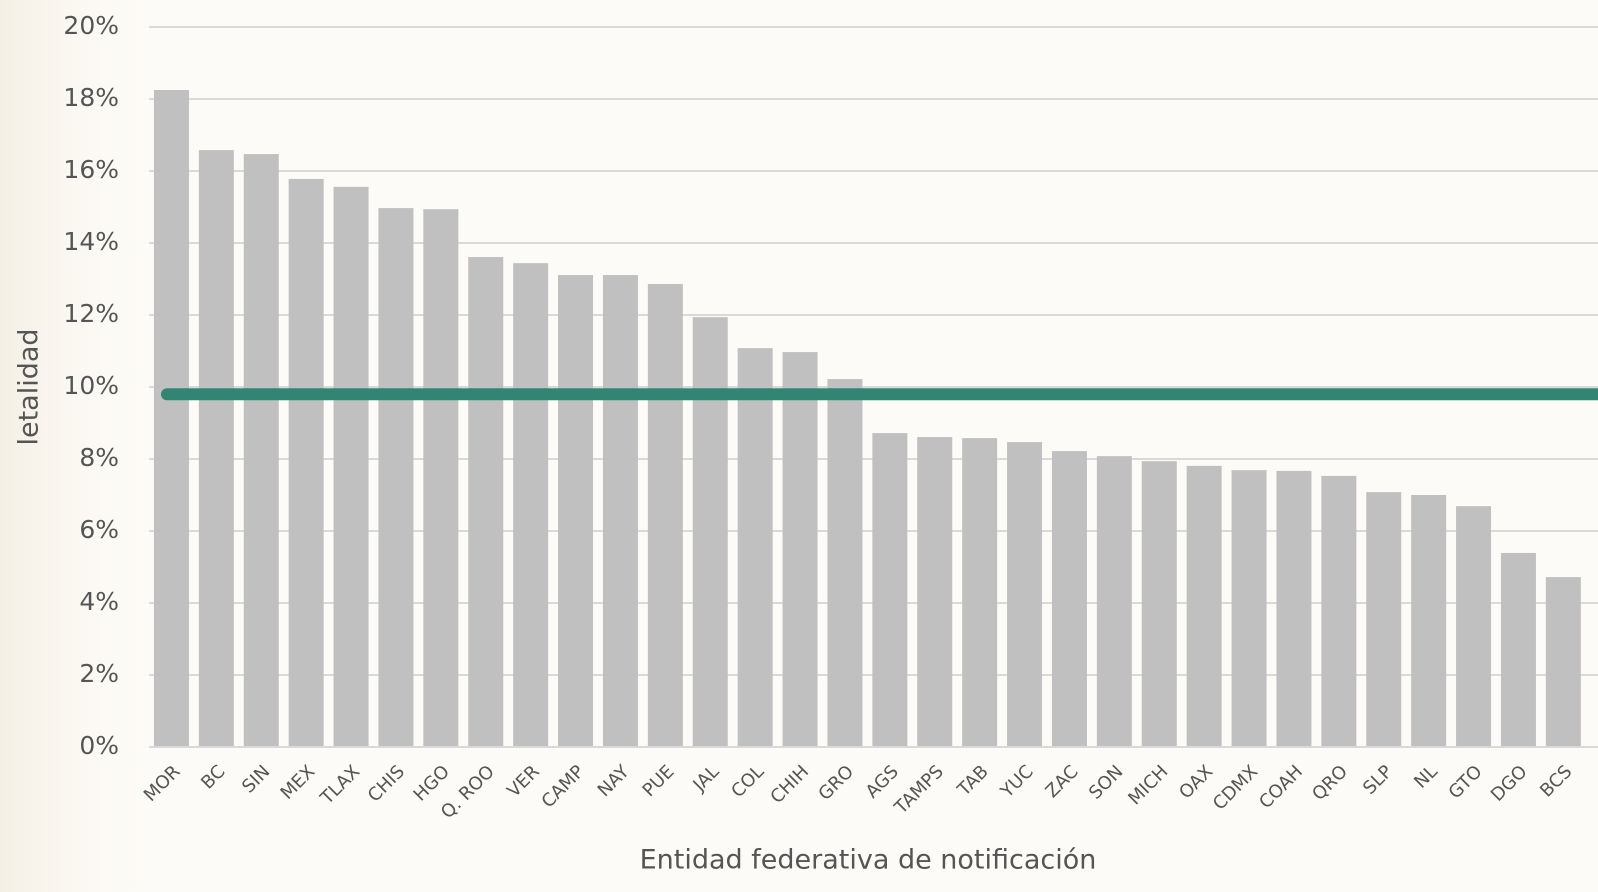 The height and width of the screenshot is (892, 1598). I want to click on y-tick-label: 10%, so click(91, 385).